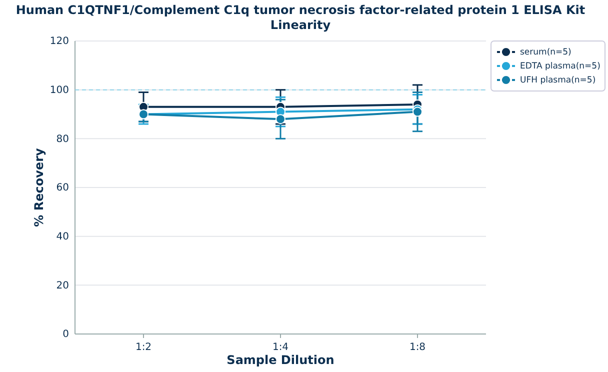 The width and height of the screenshot is (608, 372). What do you see at coordinates (560, 67) in the screenshot?
I see `legend-label: EDTA plasma(n=5)` at bounding box center [560, 67].